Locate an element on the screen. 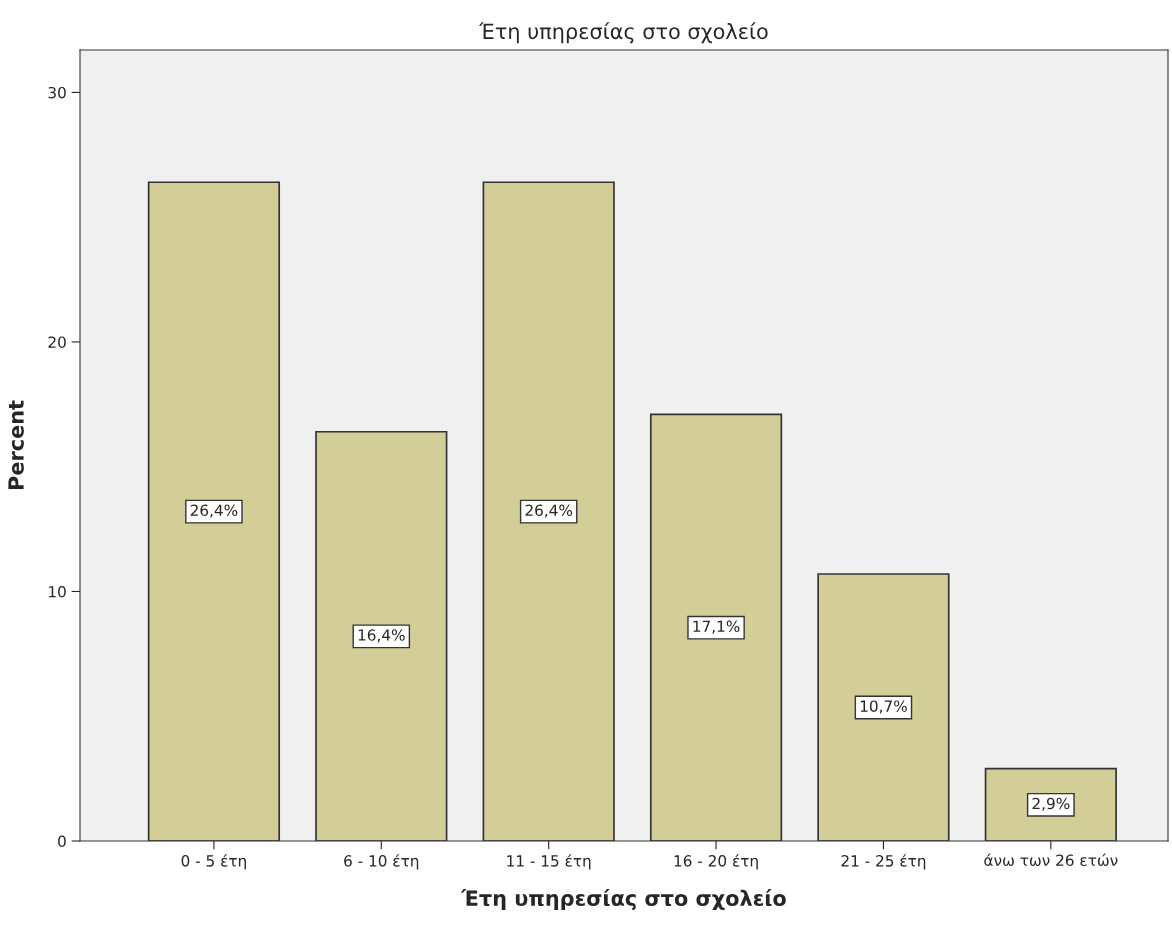  data-label: 10,7% is located at coordinates (883, 707).